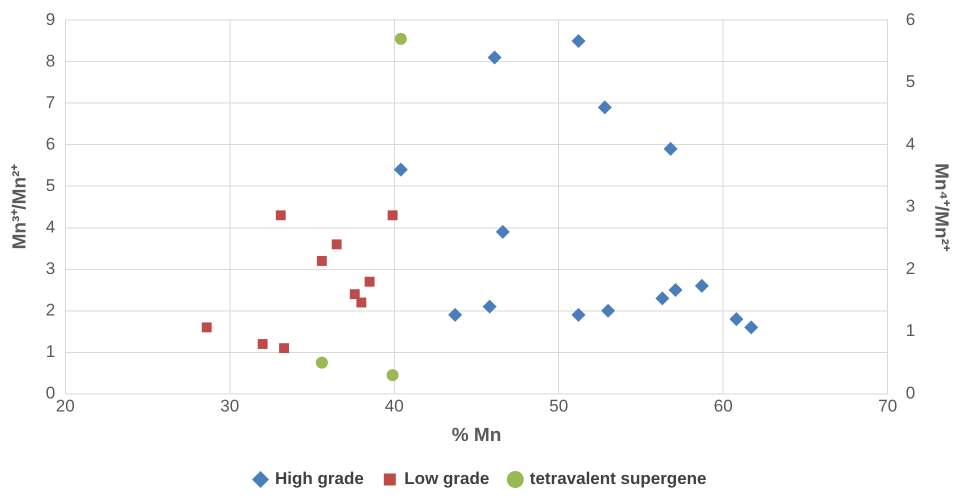 This screenshot has width=961, height=503. Describe the element at coordinates (51, 268) in the screenshot. I see `y-tick-label: 3` at that location.